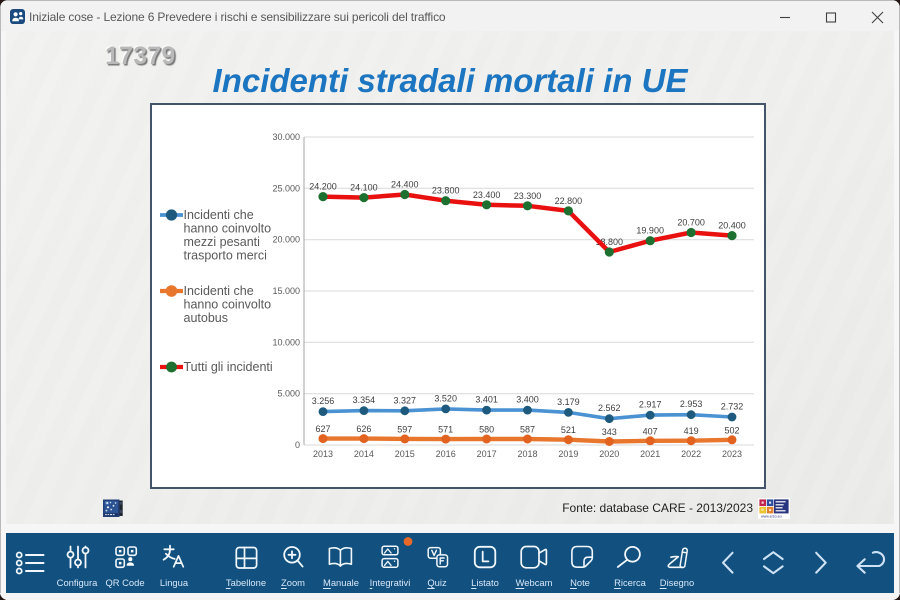 The width and height of the screenshot is (900, 600). Describe the element at coordinates (568, 430) in the screenshot. I see `svg-text: 521` at that location.